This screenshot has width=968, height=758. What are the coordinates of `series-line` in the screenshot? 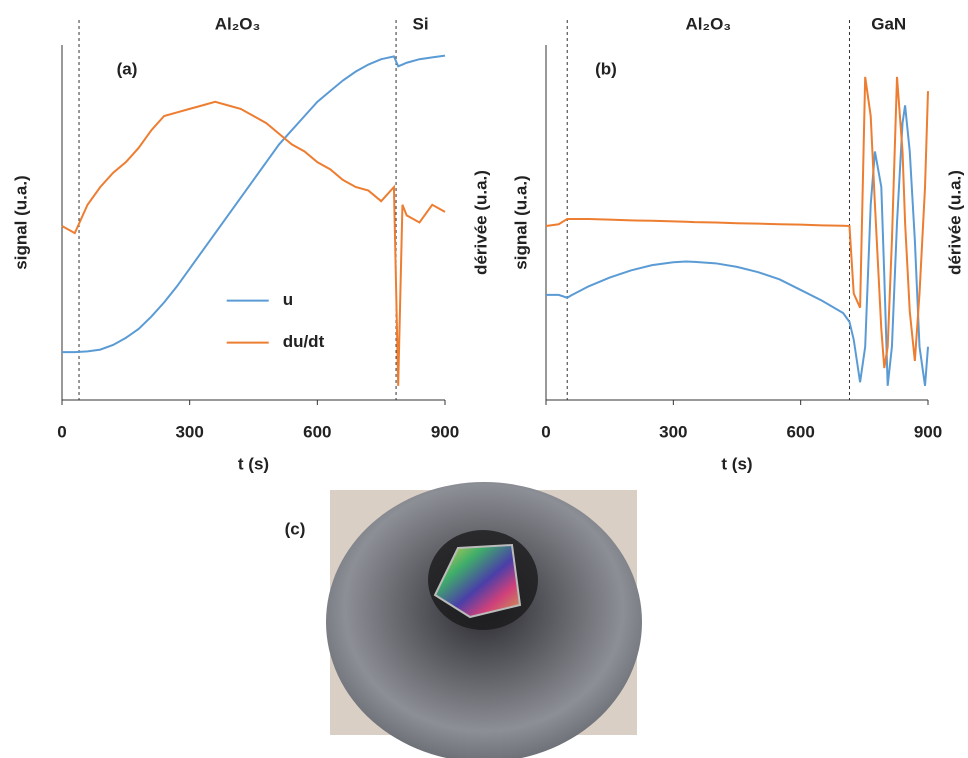 It's located at (737, 245).